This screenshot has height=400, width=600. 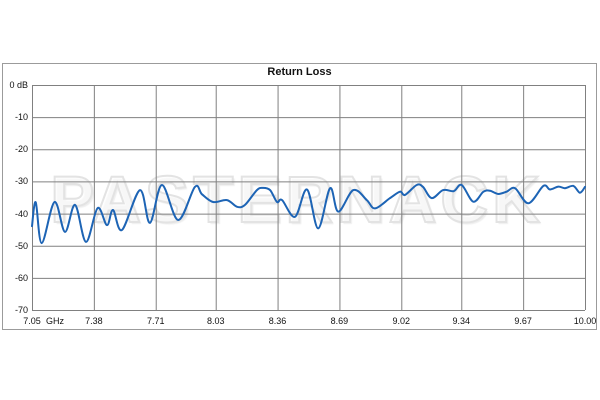 What do you see at coordinates (308, 214) in the screenshot?
I see `return-loss-trace` at bounding box center [308, 214].